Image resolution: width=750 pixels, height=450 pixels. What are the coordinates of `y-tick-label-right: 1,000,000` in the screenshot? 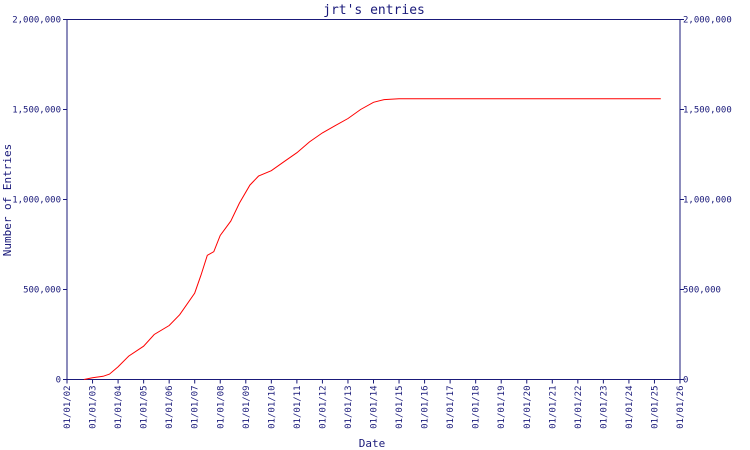 It's located at (707, 201).